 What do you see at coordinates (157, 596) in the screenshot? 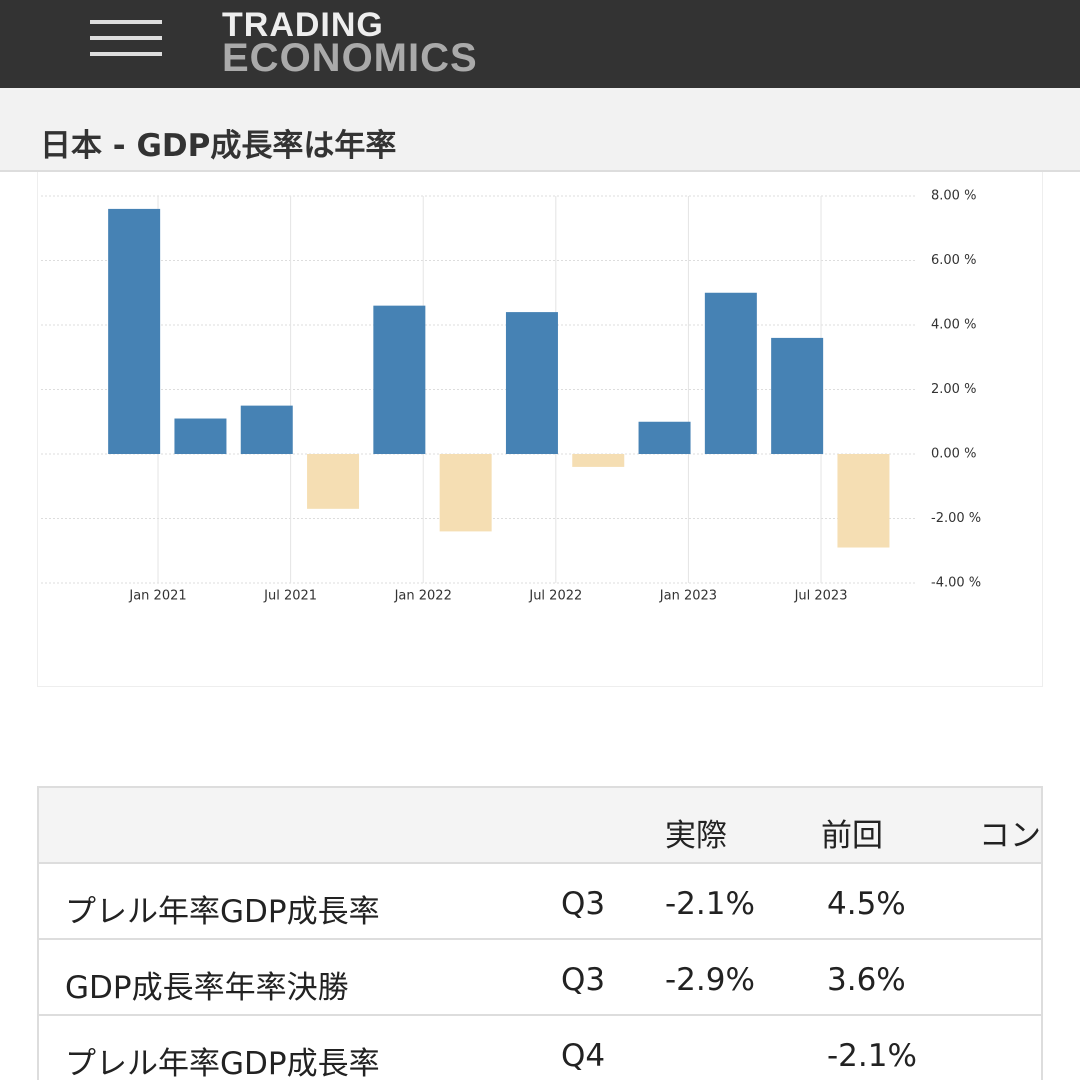
I see `x-tick-label: Jan 2021` at bounding box center [157, 596].